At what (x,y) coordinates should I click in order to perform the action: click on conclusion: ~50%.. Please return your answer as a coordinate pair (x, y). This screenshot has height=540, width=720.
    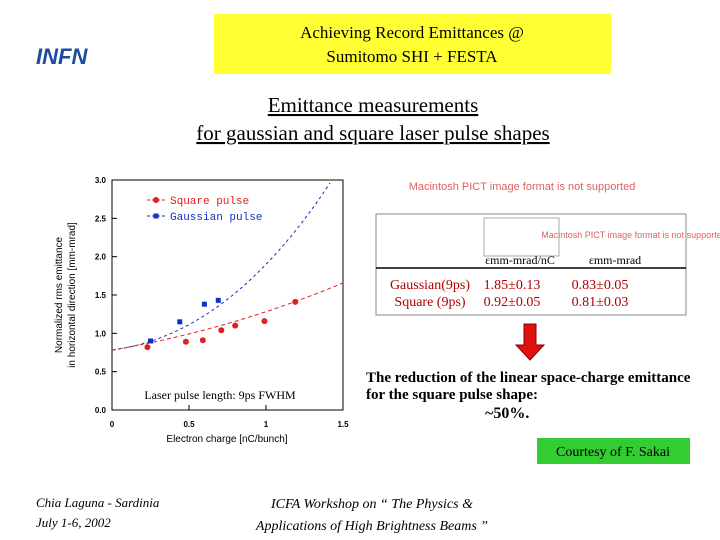
    Looking at the image, I should click on (507, 413).